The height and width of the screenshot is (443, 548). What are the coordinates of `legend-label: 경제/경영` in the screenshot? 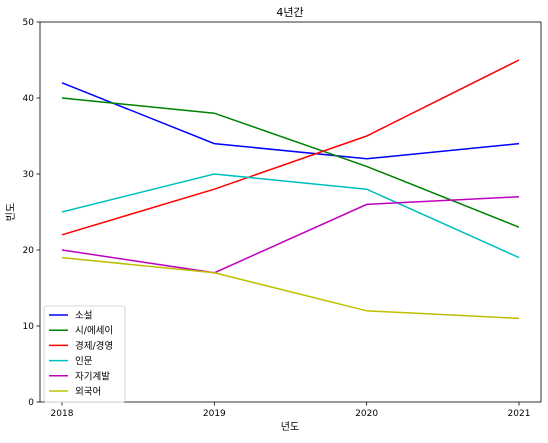 It's located at (94, 346).